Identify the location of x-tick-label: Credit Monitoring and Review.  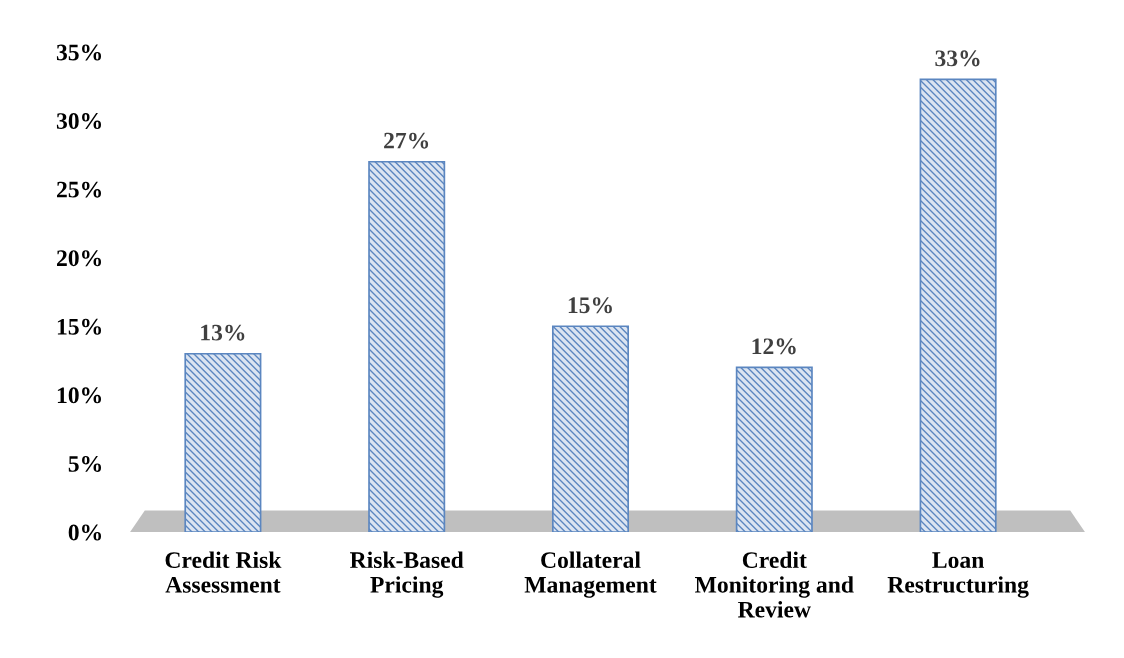
(774, 584).